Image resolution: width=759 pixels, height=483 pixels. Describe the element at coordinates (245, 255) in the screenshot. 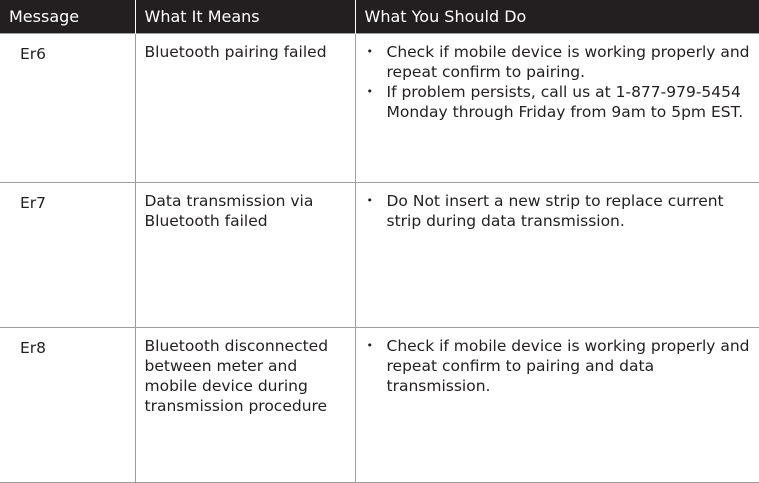

I see `meaning-cell: Data transmission via Bluetooth failed` at that location.